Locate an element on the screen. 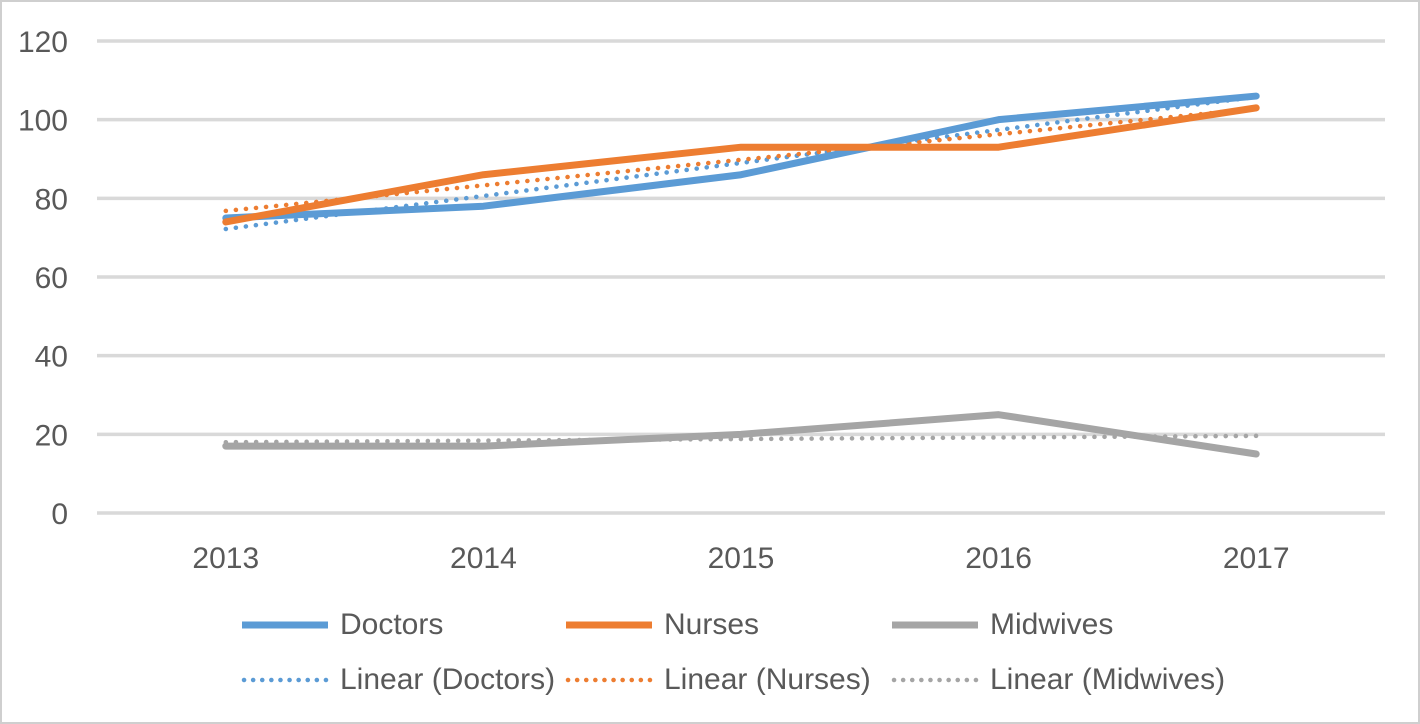 Image resolution: width=1420 pixels, height=724 pixels. legend-item-doctors: Doctors is located at coordinates (341, 625).